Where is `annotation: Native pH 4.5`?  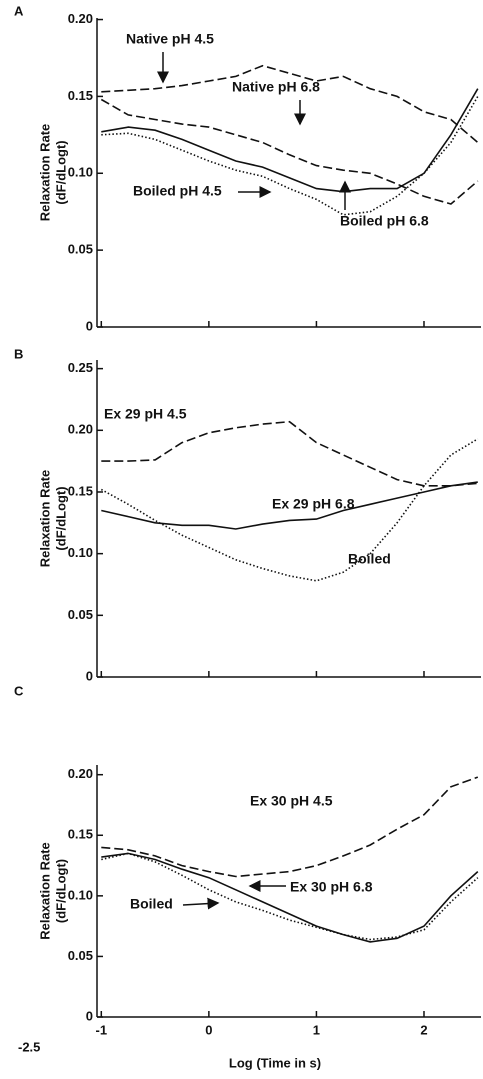
annotation: Native pH 4.5 is located at coordinates (170, 39).